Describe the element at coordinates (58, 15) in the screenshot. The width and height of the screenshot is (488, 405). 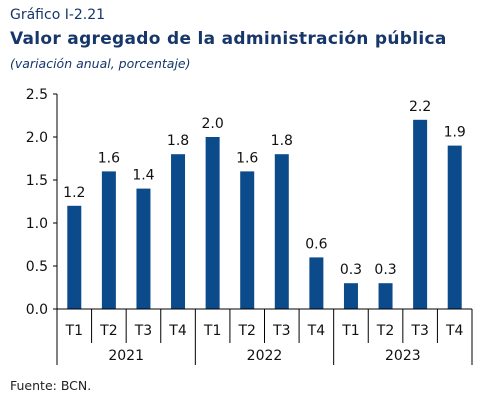
I see `chart-label: Gráfico I-2.21` at that location.